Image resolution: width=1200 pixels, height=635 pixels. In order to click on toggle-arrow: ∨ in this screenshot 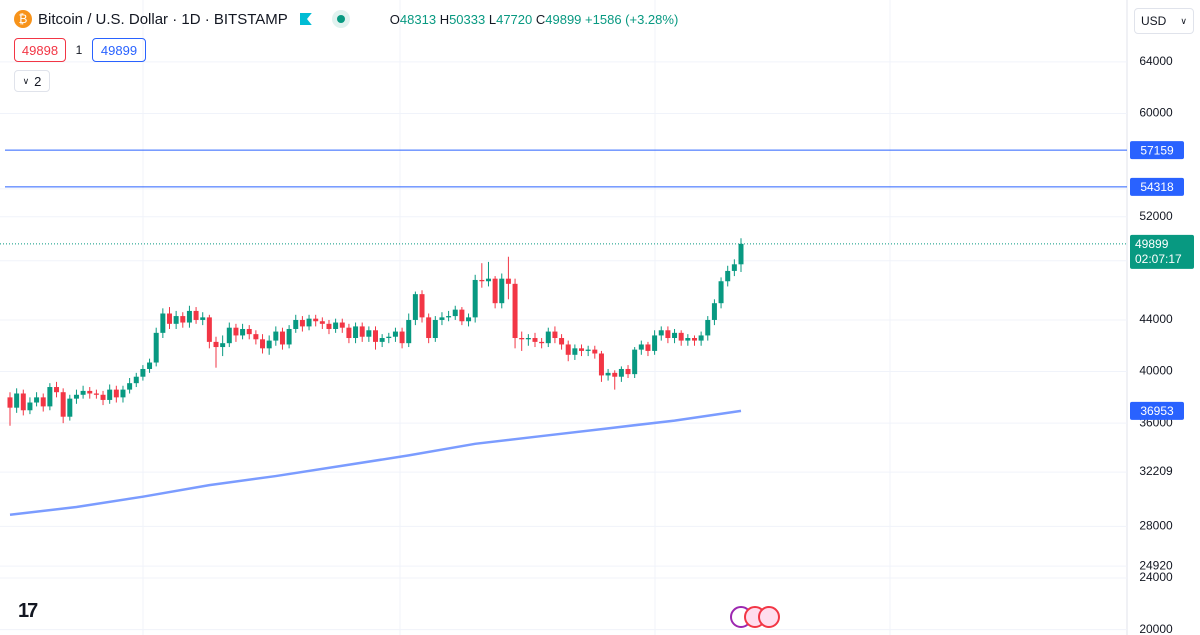, I will do `click(26, 80)`.